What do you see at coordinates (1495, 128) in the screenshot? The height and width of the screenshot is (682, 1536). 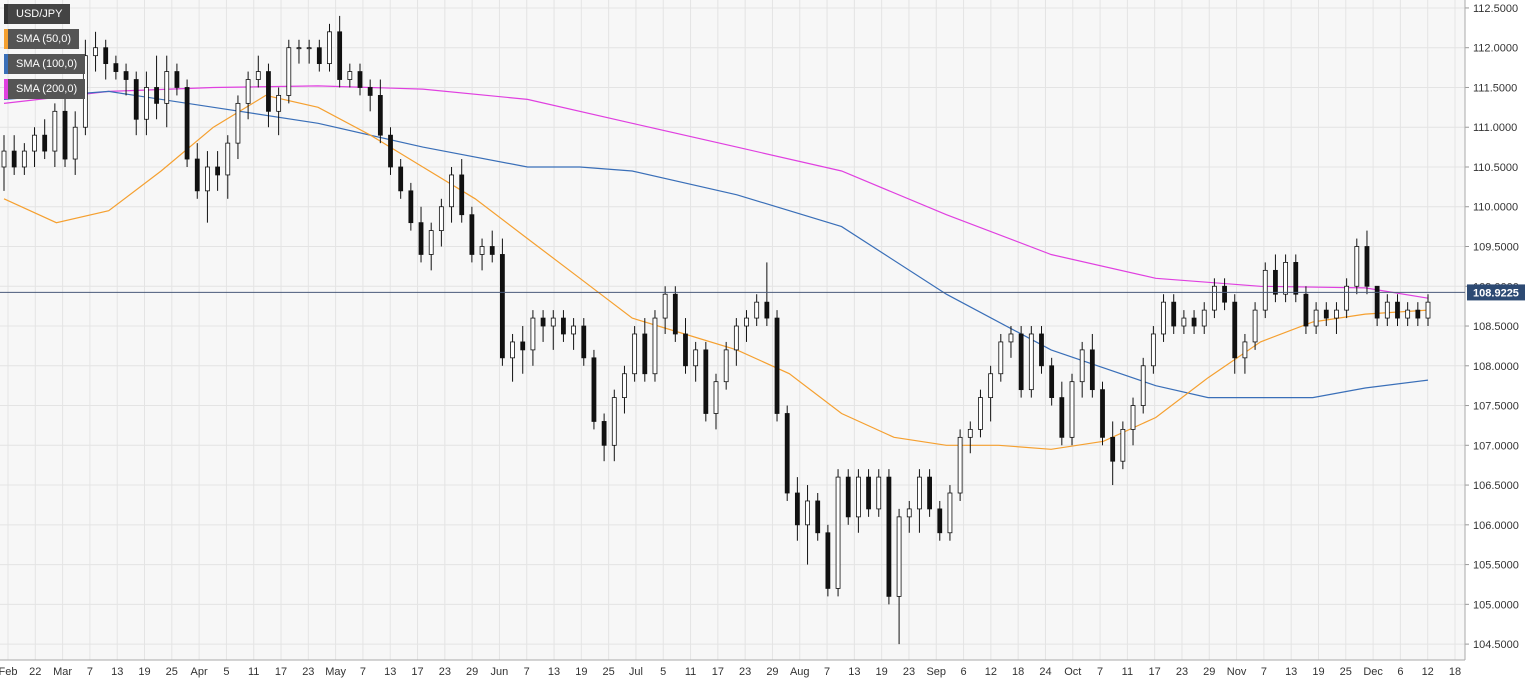 I see `y-tick-label: 111.0000` at bounding box center [1495, 128].